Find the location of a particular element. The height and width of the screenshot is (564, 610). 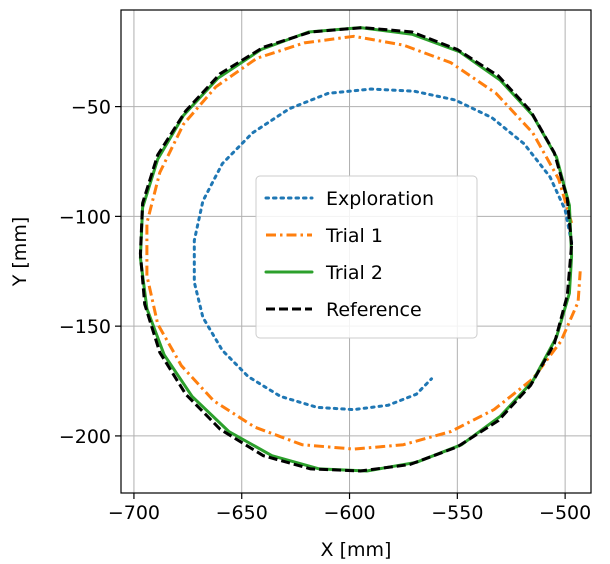

x-tick-label: −600 is located at coordinates (349, 513).